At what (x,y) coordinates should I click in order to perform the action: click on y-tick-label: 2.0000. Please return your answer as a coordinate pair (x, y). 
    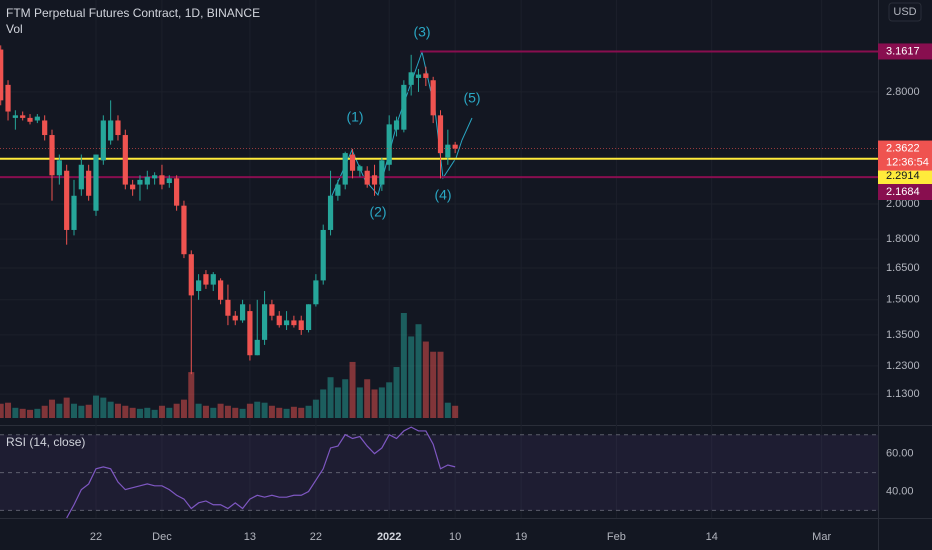
    Looking at the image, I should click on (903, 204).